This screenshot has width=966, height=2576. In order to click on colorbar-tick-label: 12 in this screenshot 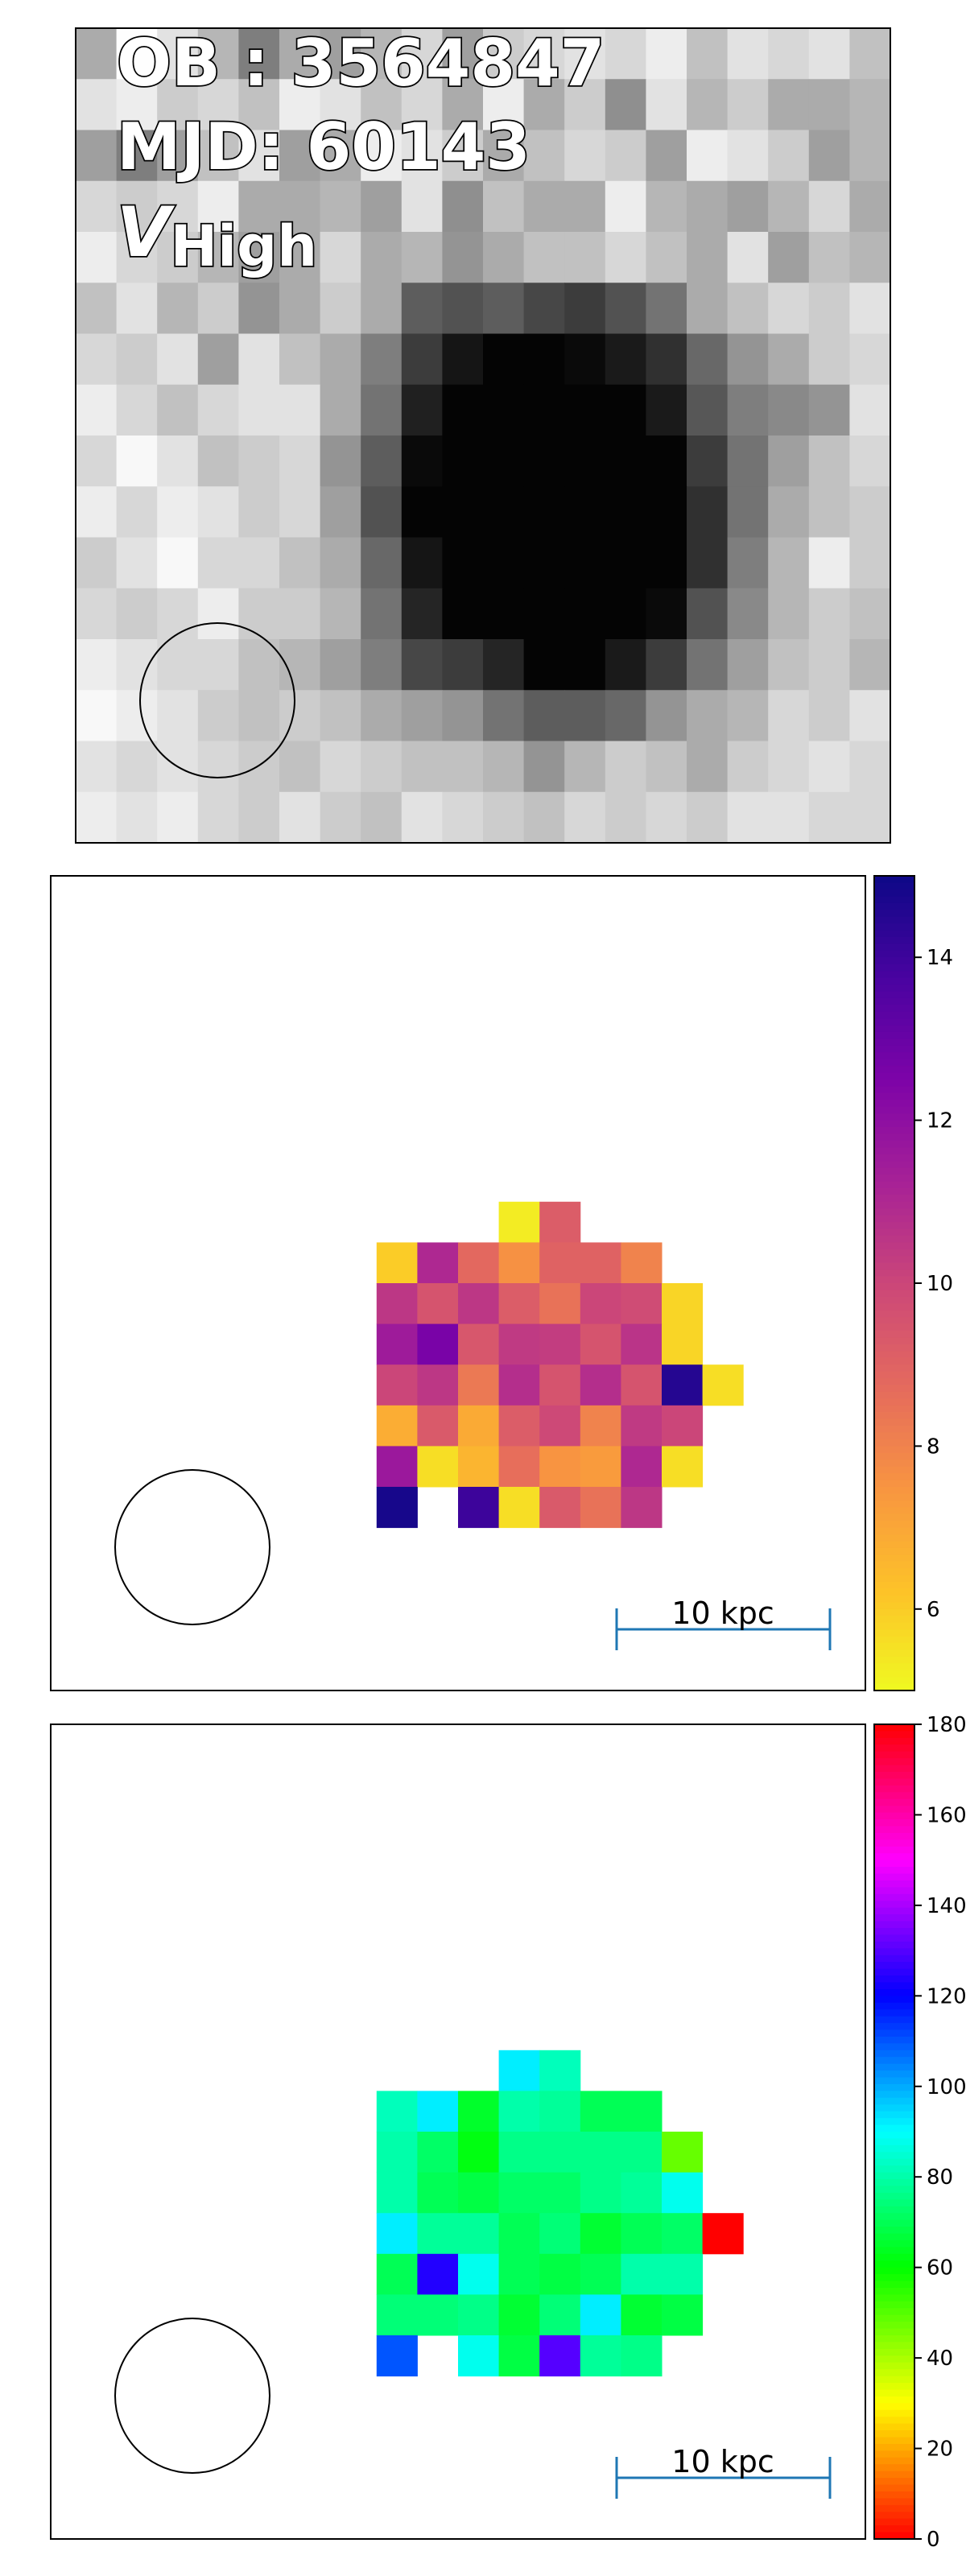, I will do `click(940, 1121)`.